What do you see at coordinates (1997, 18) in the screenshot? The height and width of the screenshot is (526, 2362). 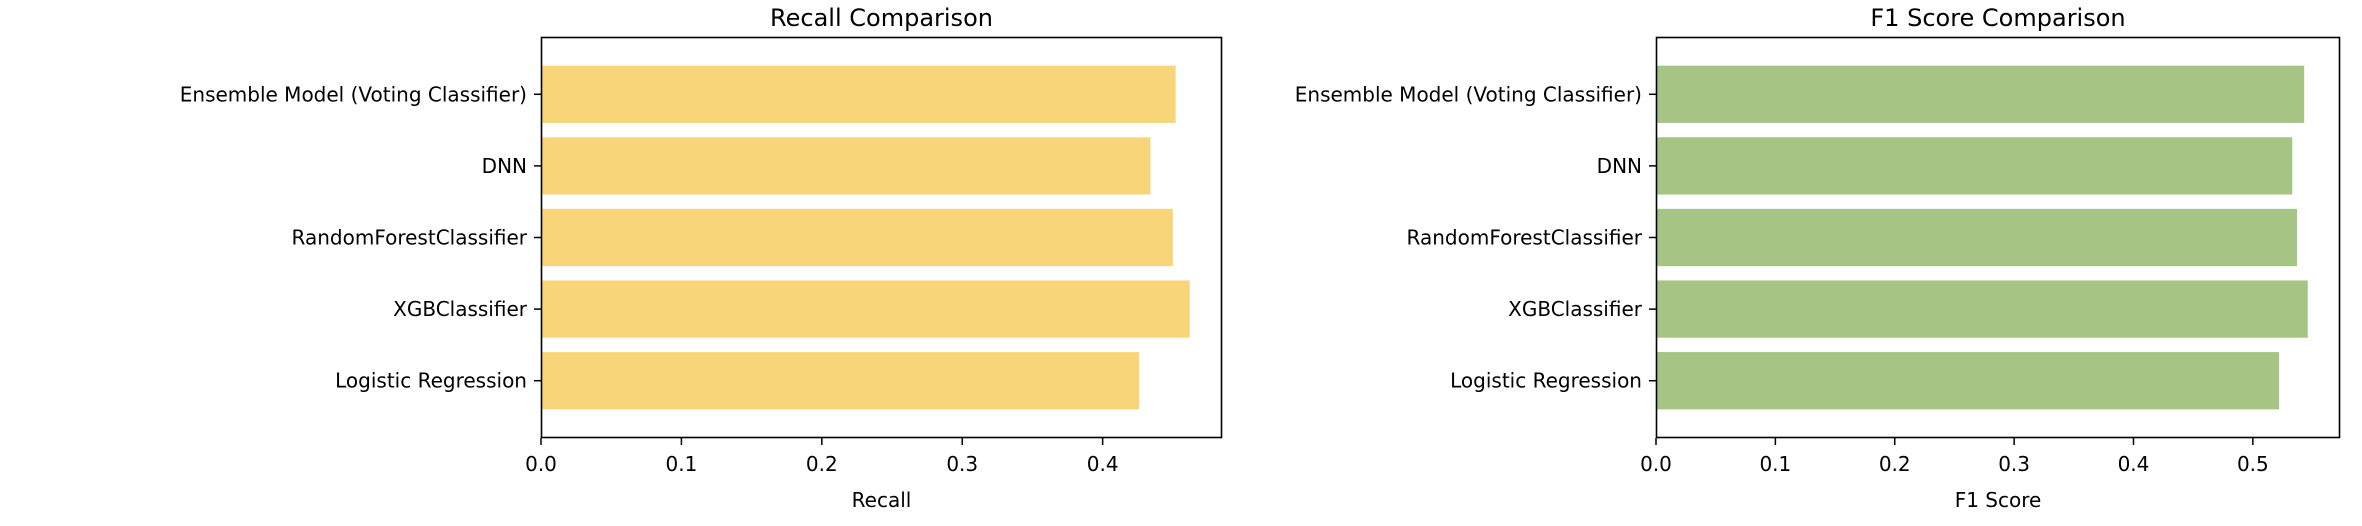 I see `chart-title: F1 Score Comparison` at bounding box center [1997, 18].